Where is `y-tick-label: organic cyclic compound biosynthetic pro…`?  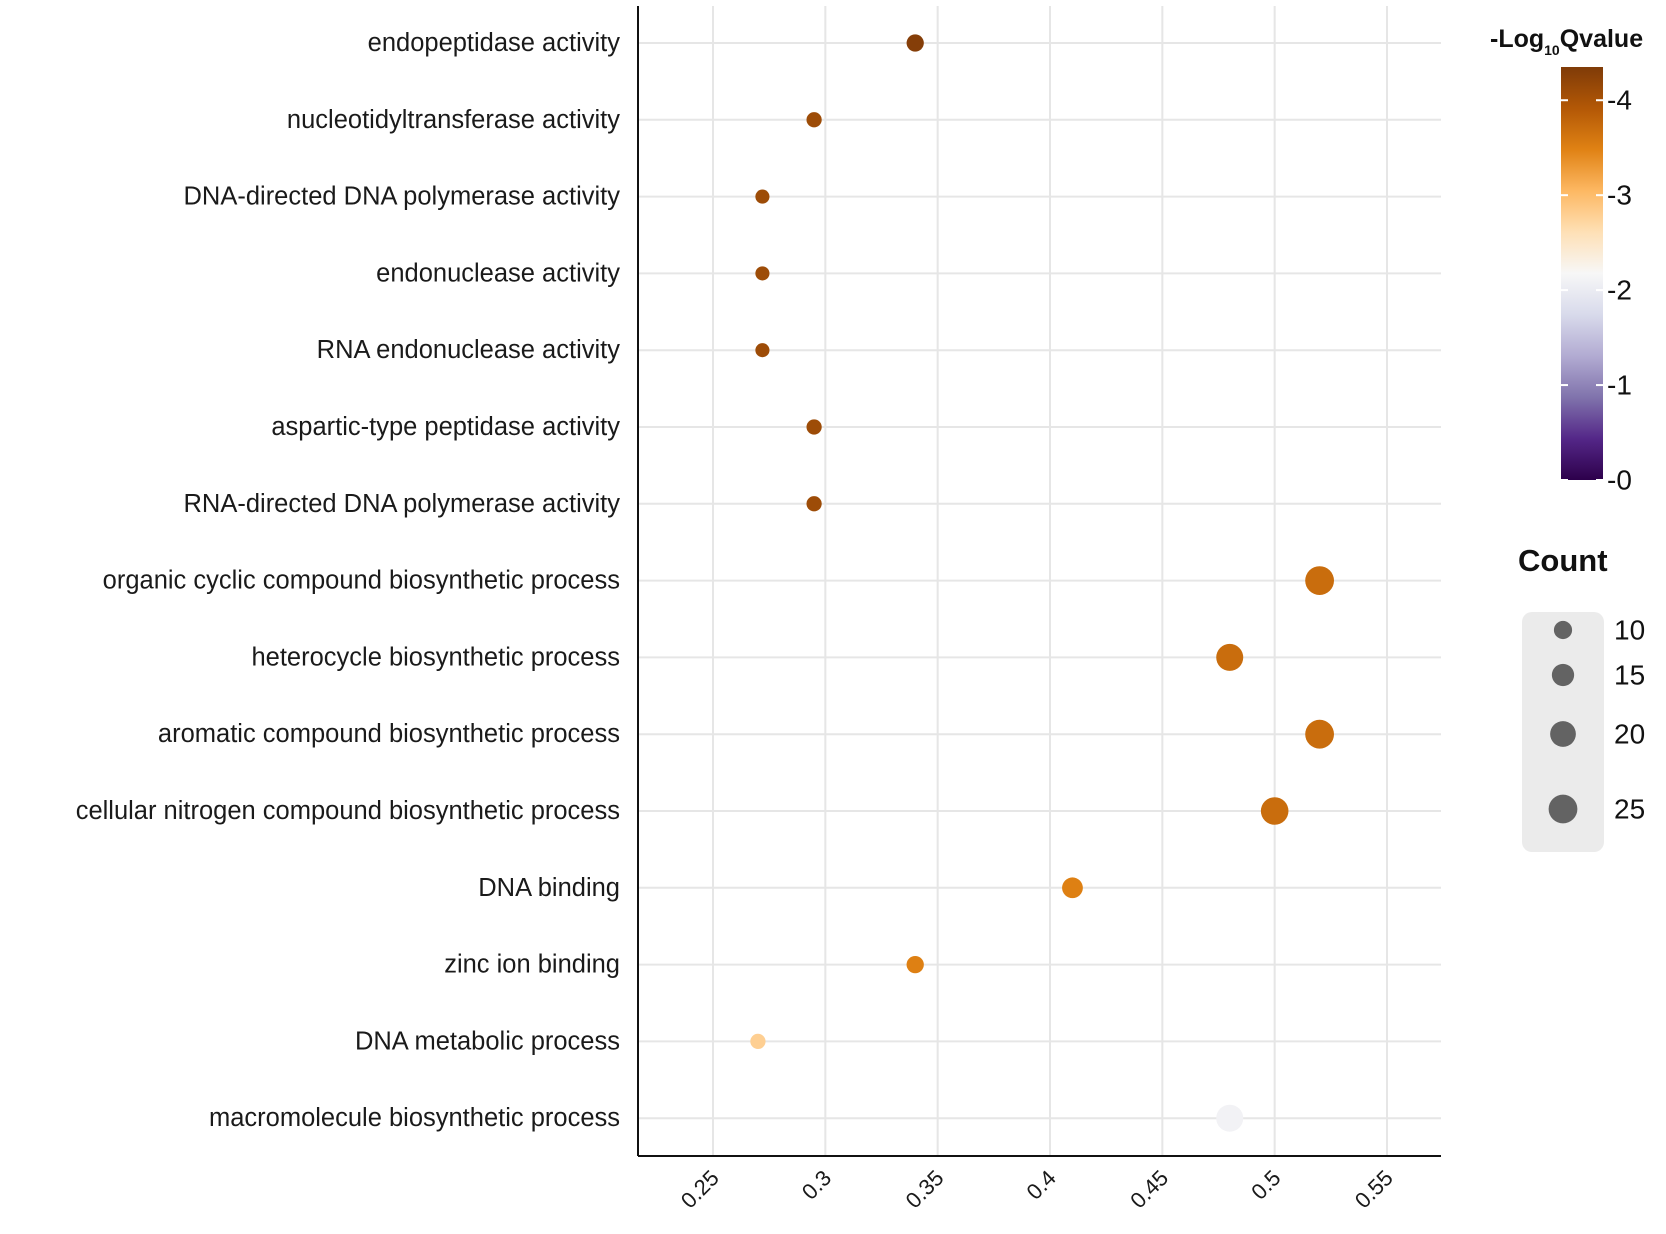
y-tick-label: organic cyclic compound biosynthetic pro… is located at coordinates (361, 581).